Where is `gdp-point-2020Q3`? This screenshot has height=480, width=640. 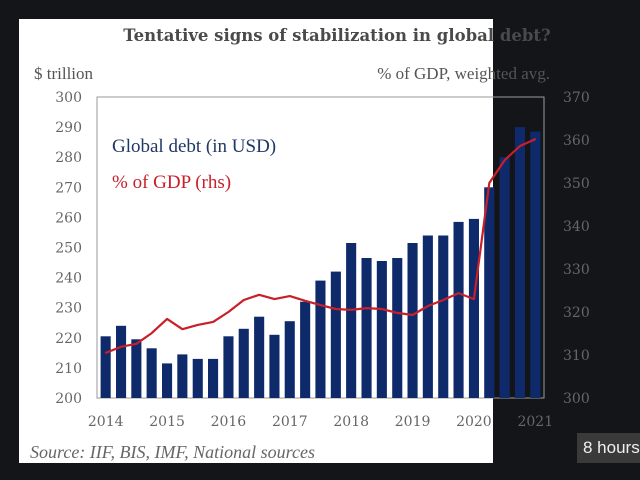 gdp-point-2020Q3 is located at coordinates (504, 160).